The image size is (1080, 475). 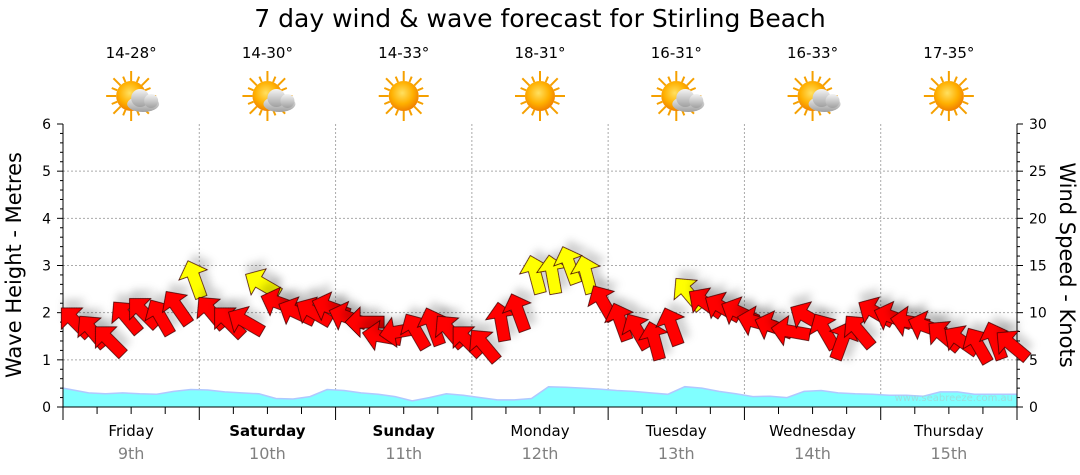 What do you see at coordinates (948, 431) in the screenshot?
I see `day-label: Thursday` at bounding box center [948, 431].